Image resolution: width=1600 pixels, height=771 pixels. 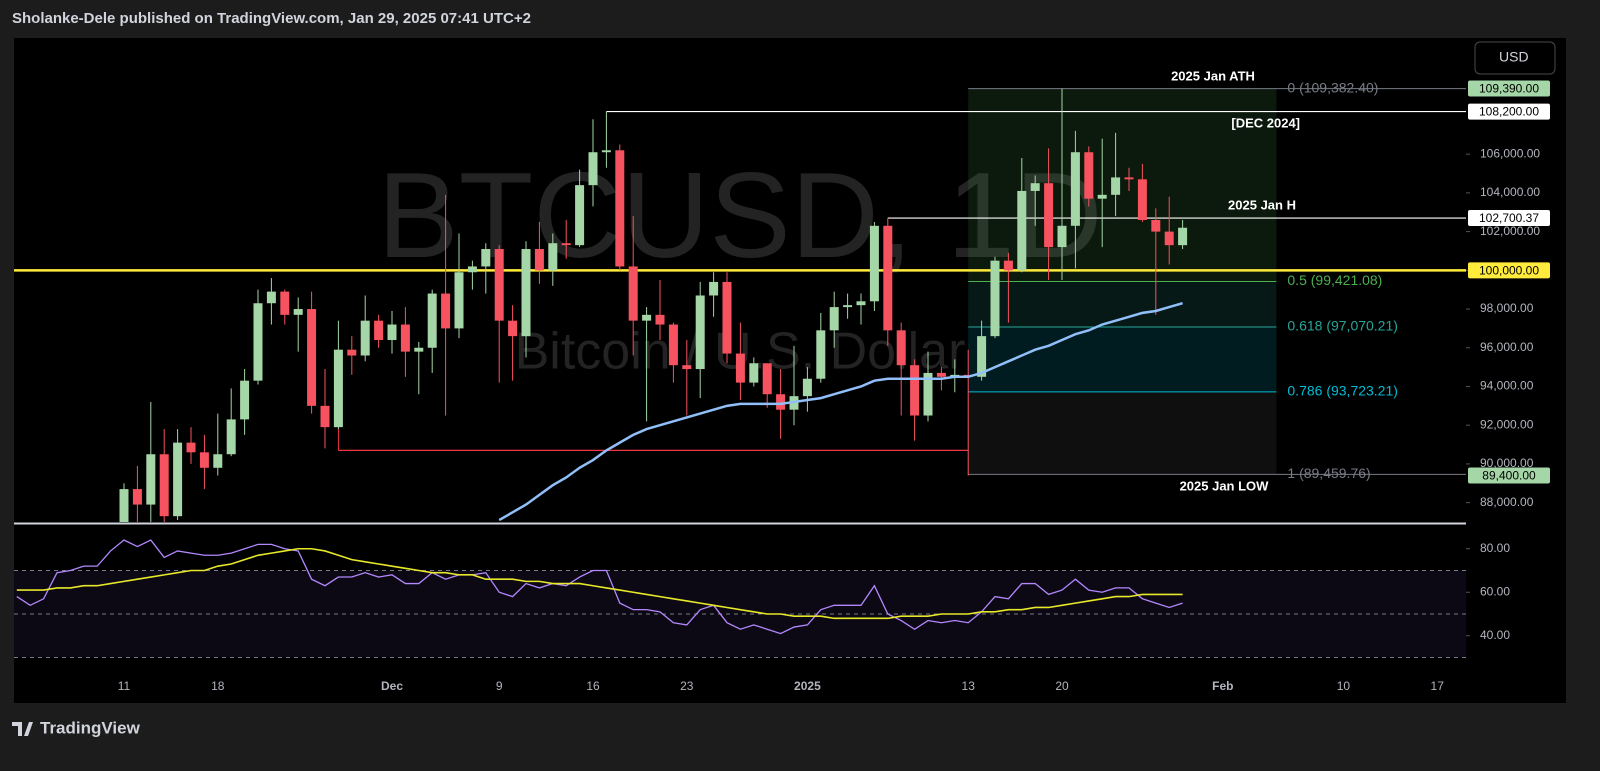 What do you see at coordinates (1507, 424) in the screenshot?
I see `y-tick-label: 92,000.00` at bounding box center [1507, 424].